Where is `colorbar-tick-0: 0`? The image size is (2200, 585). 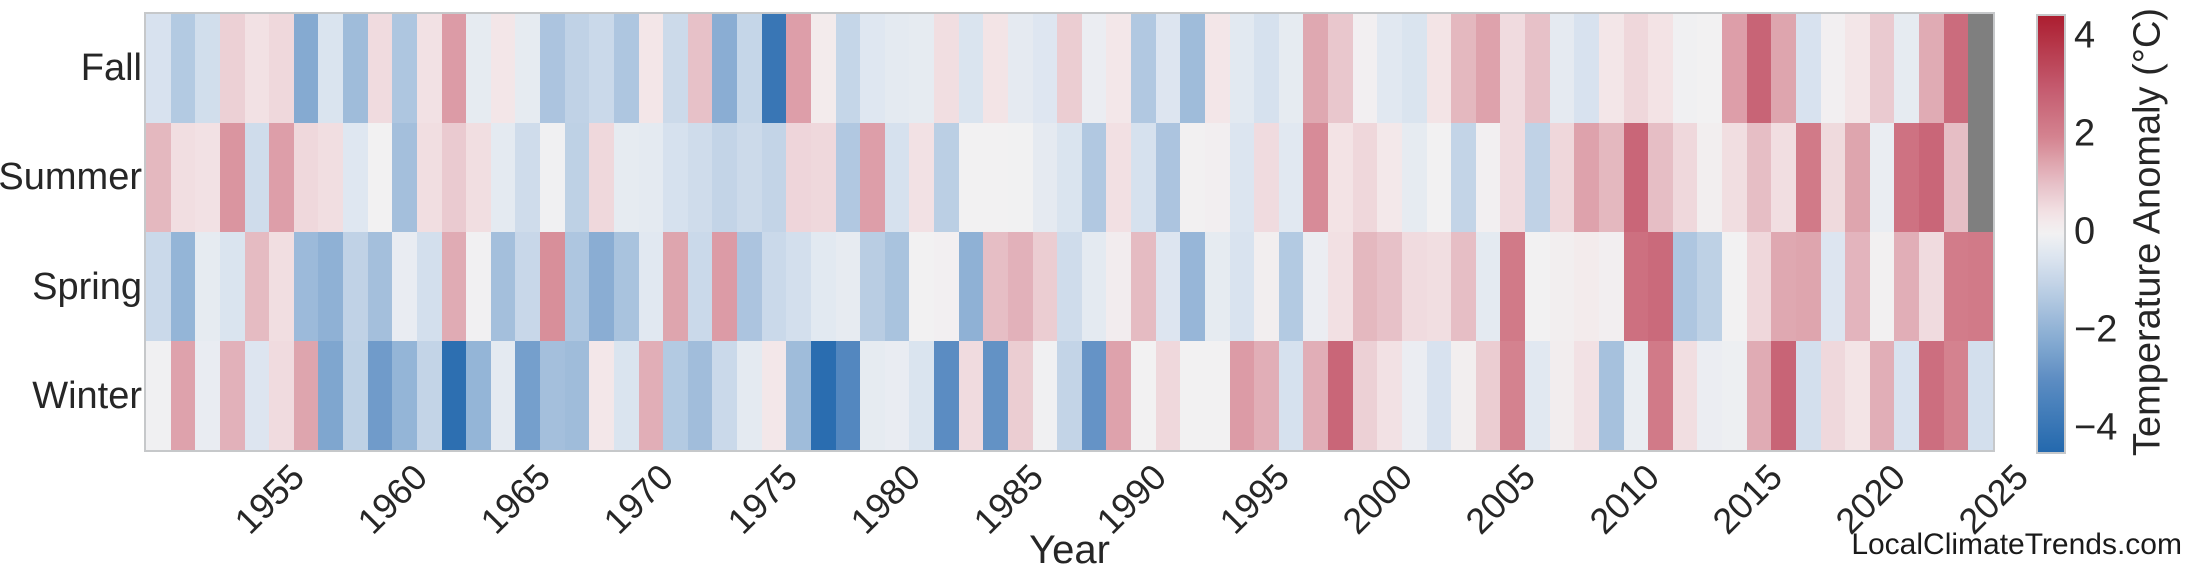
colorbar-tick-0: 0 is located at coordinates (2085, 231).